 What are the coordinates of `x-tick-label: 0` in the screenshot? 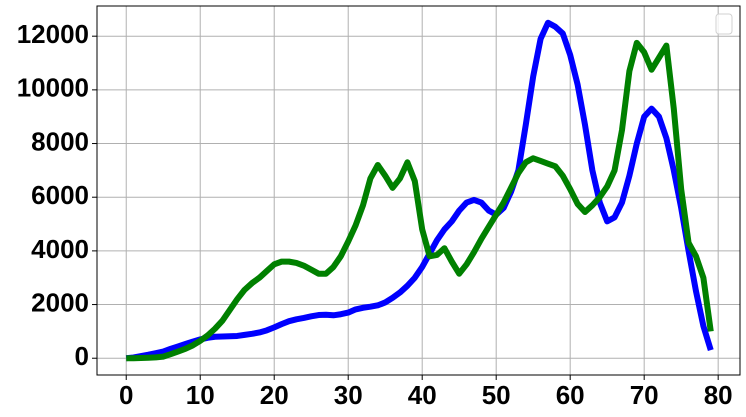 It's located at (126, 395).